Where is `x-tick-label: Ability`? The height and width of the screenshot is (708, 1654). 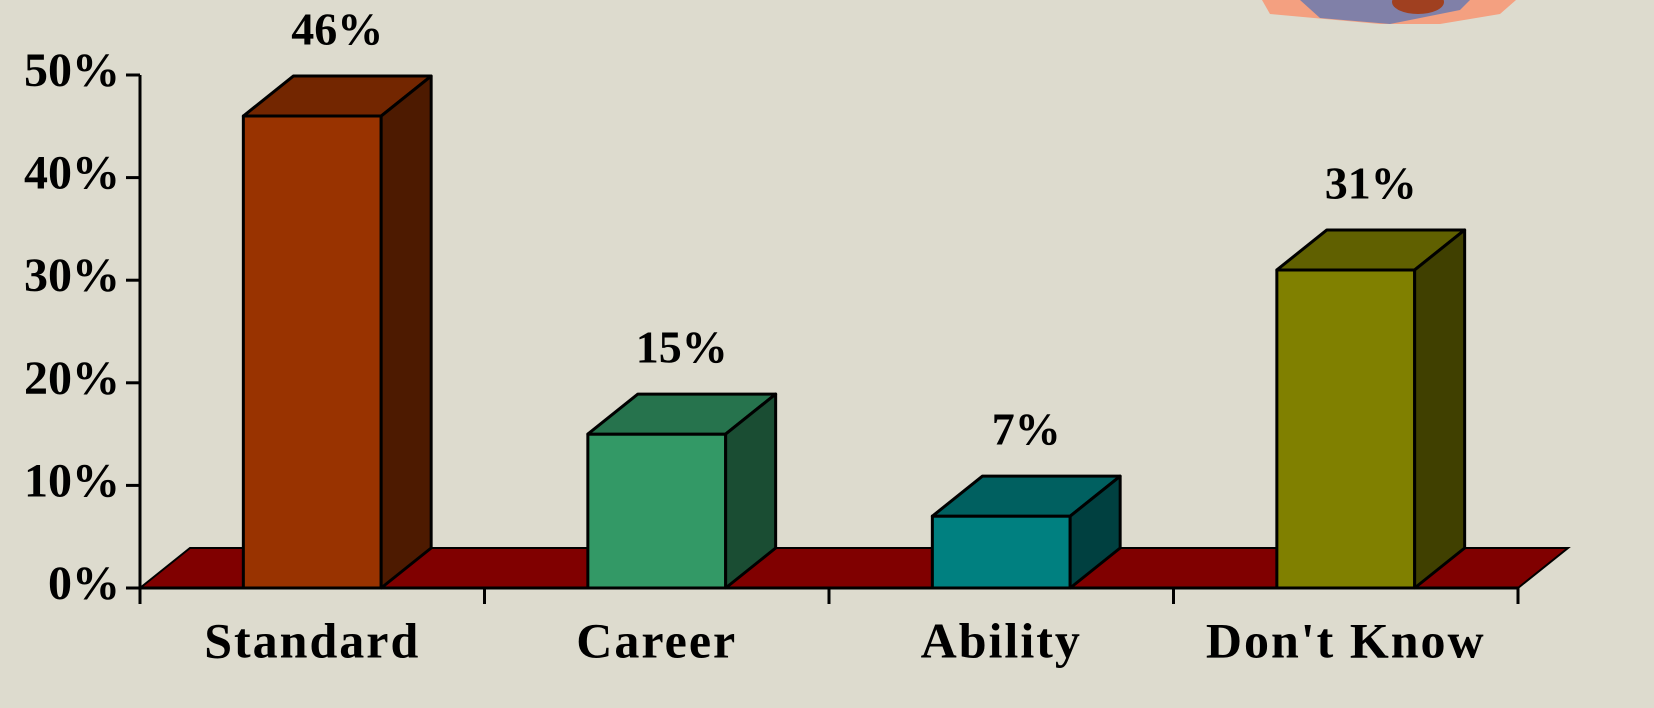
x-tick-label: Ability is located at coordinates (1001, 640).